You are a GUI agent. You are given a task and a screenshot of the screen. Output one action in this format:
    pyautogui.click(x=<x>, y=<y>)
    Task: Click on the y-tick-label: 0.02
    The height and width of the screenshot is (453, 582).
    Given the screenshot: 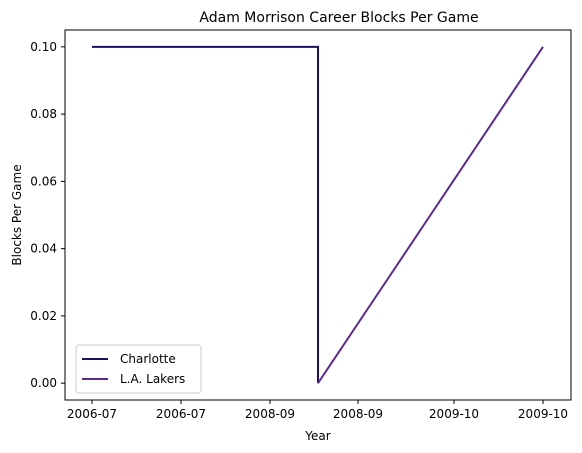 What is the action you would take?
    pyautogui.click(x=43, y=316)
    